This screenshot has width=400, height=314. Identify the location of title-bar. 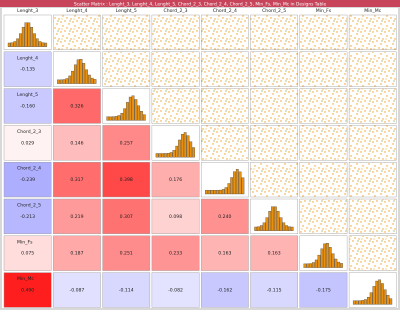
(200, 3).